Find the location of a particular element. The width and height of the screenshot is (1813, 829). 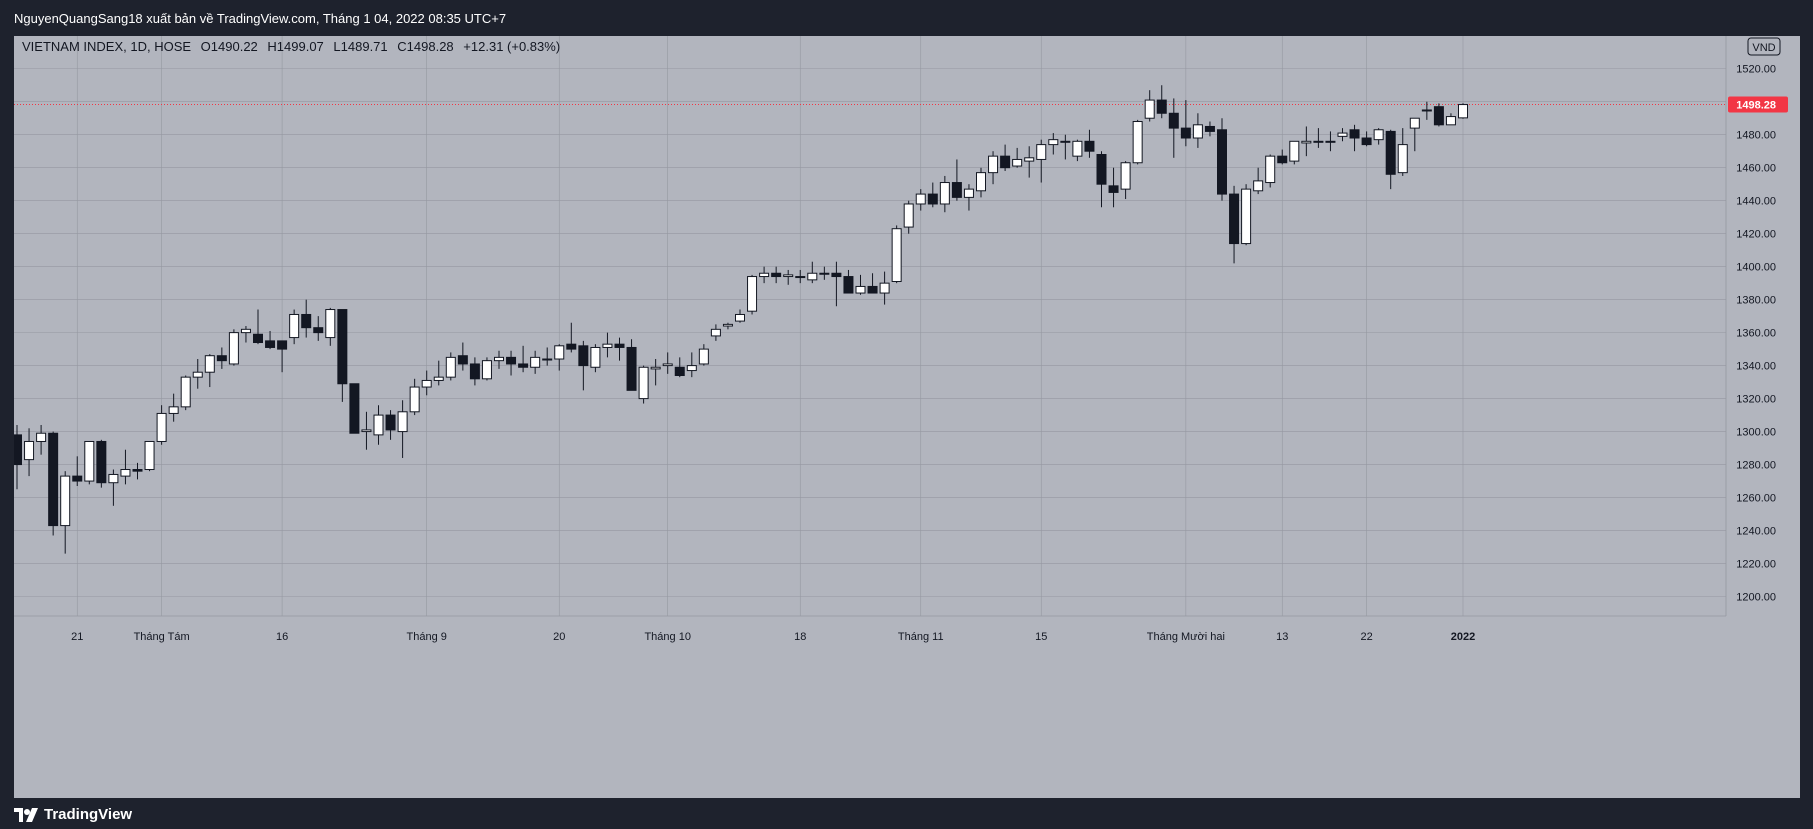

tradingview-logo-icon is located at coordinates (26, 814).